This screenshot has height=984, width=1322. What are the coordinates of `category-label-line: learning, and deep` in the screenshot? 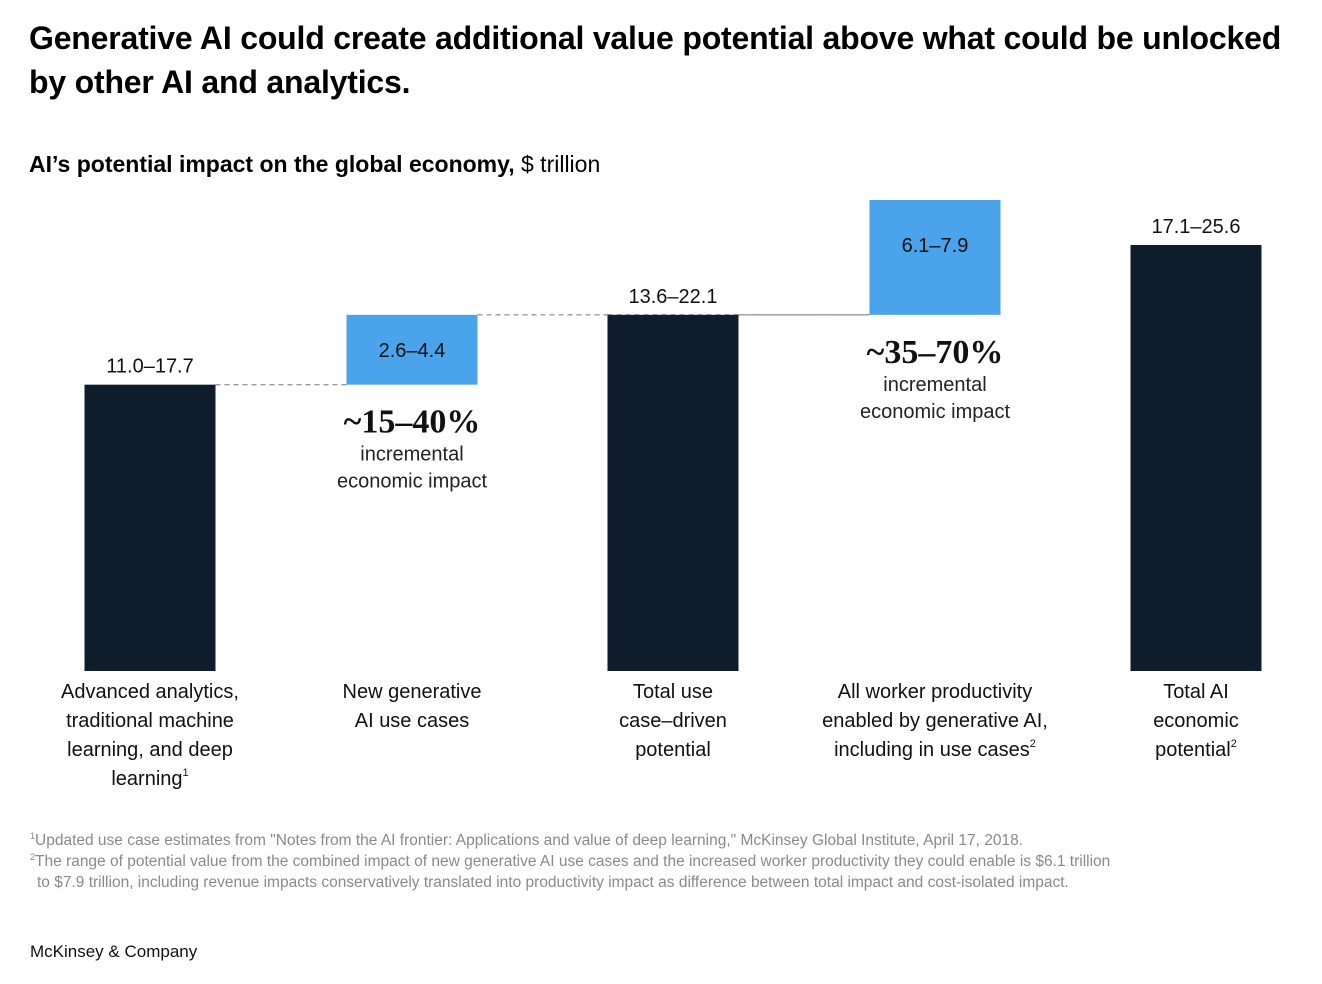 It's located at (150, 750).